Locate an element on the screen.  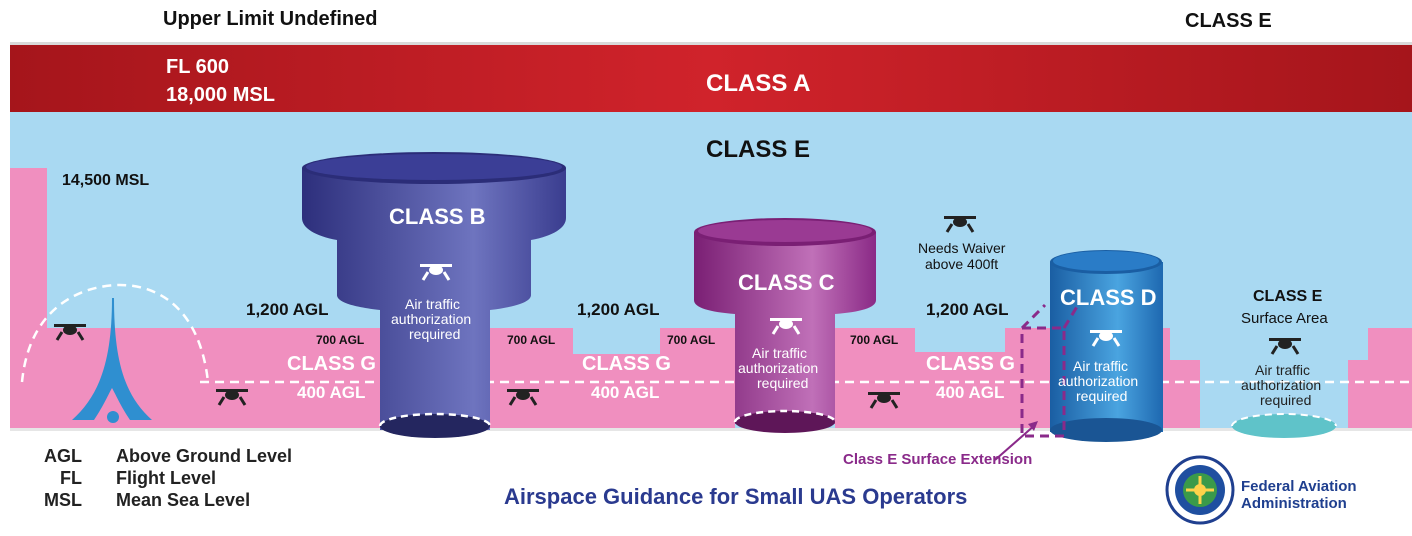
agl-700-label-4: 700 AGL is located at coordinates (874, 340).